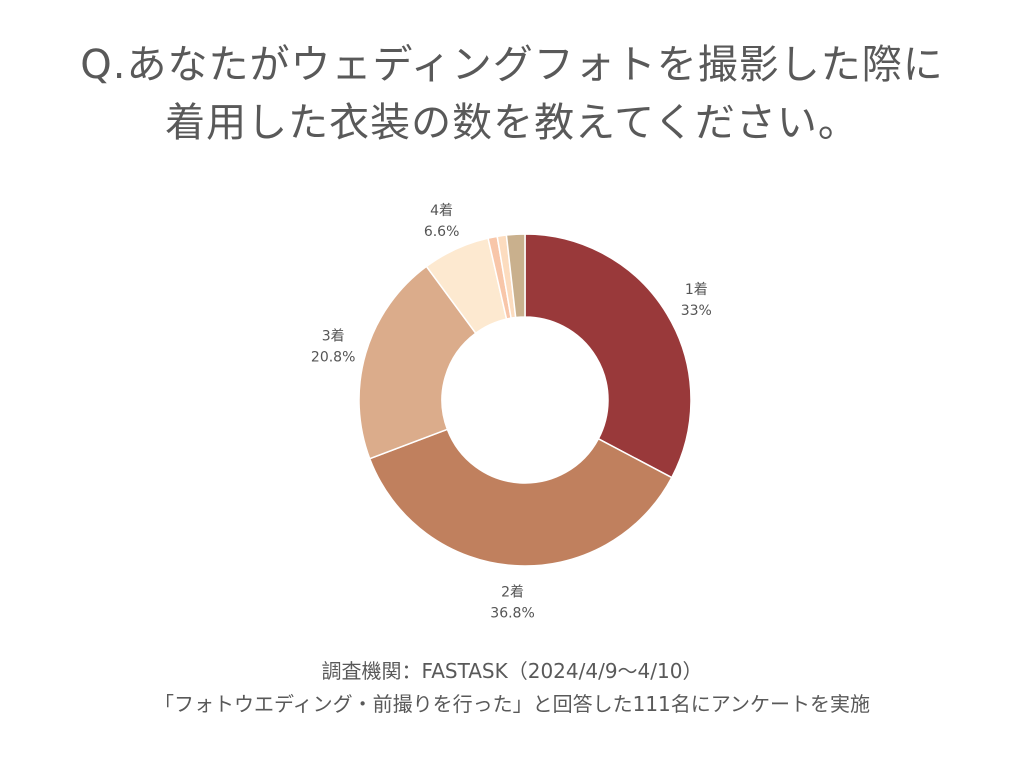 The image size is (1024, 768). I want to click on survey-method: 「フォトウエディング・前撮りを行った」と回答した111名にアンケートを実施, so click(512, 704).